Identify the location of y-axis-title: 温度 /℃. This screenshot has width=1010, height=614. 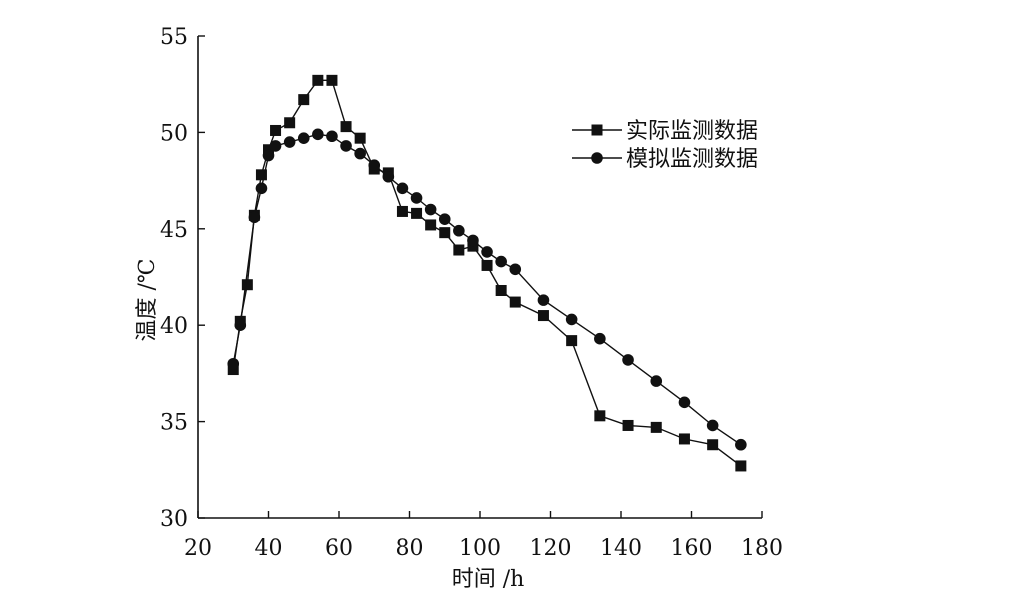
(147, 299).